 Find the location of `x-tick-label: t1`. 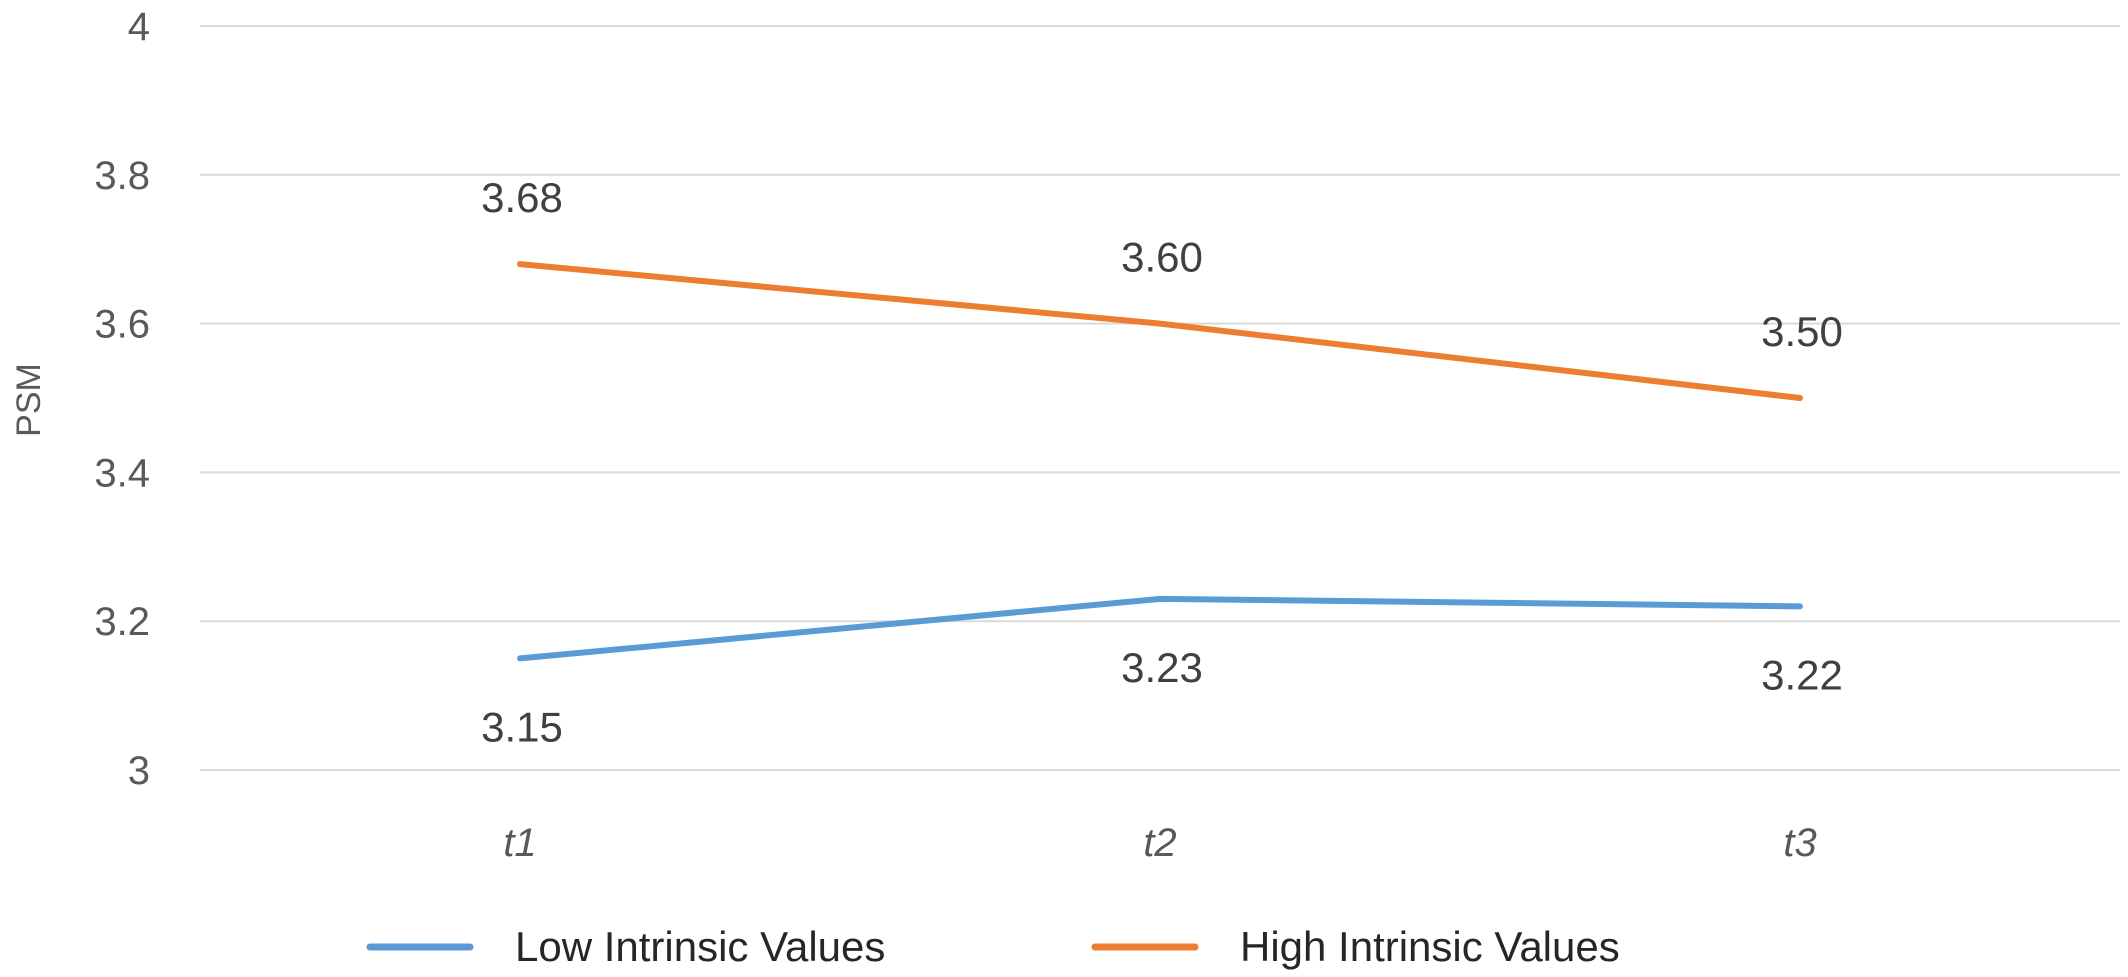

x-tick-label: t1 is located at coordinates (519, 843).